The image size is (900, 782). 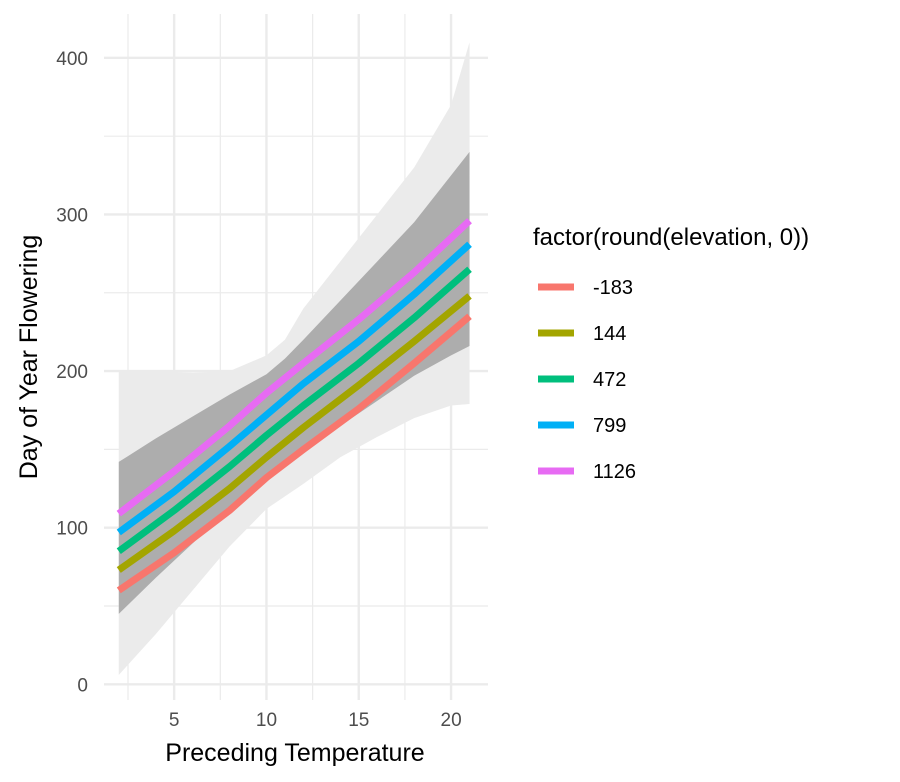 I want to click on x-axis-title: Preceding Temperature, so click(x=294, y=753).